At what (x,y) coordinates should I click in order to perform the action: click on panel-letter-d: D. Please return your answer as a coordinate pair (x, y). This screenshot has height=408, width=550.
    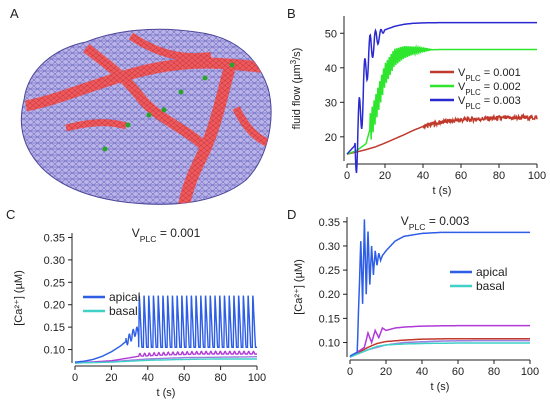
    Looking at the image, I should click on (292, 214).